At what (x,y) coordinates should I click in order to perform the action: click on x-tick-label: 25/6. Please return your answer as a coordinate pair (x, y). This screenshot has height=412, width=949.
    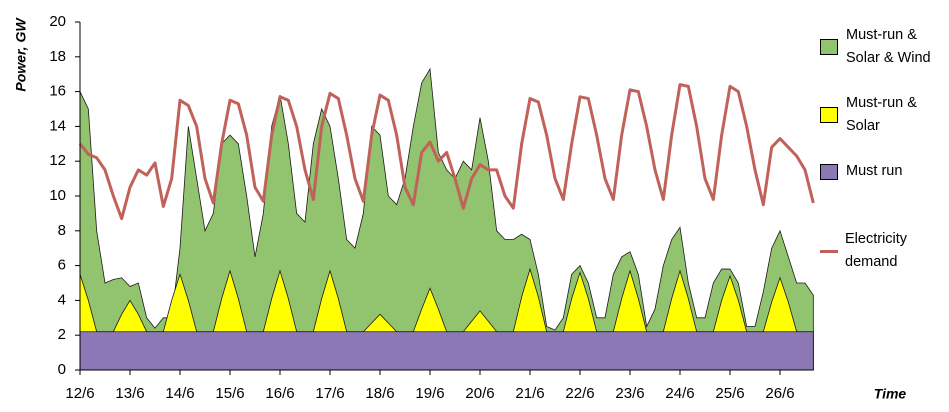
    Looking at the image, I should click on (729, 393).